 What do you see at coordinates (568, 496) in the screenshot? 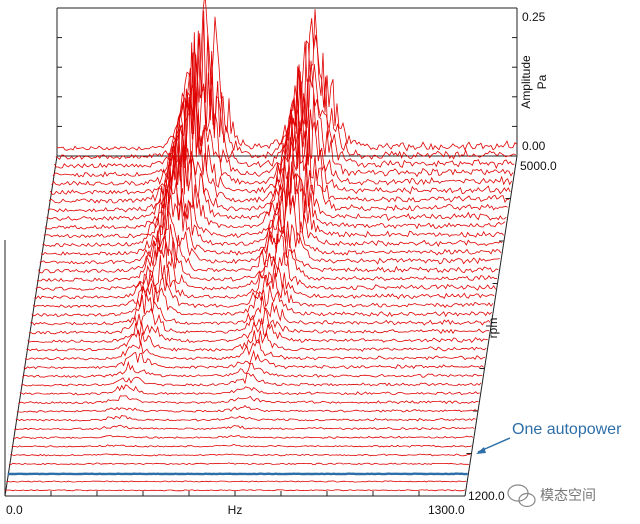
I see `watermark-text: 模态空间` at bounding box center [568, 496].